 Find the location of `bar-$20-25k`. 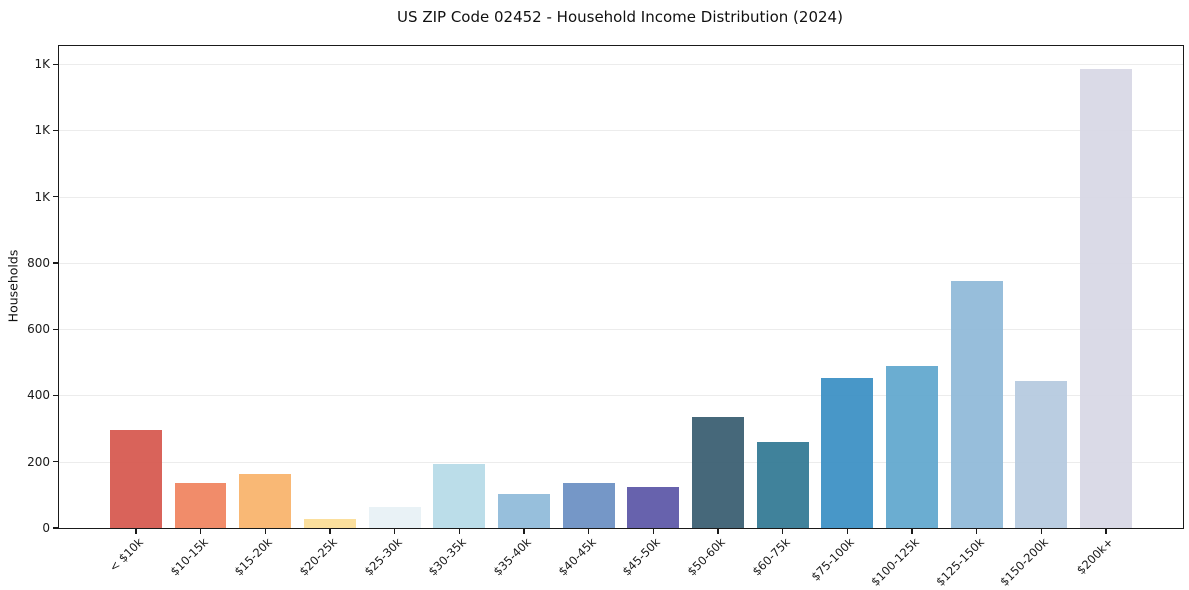

bar-$20-25k is located at coordinates (330, 523).